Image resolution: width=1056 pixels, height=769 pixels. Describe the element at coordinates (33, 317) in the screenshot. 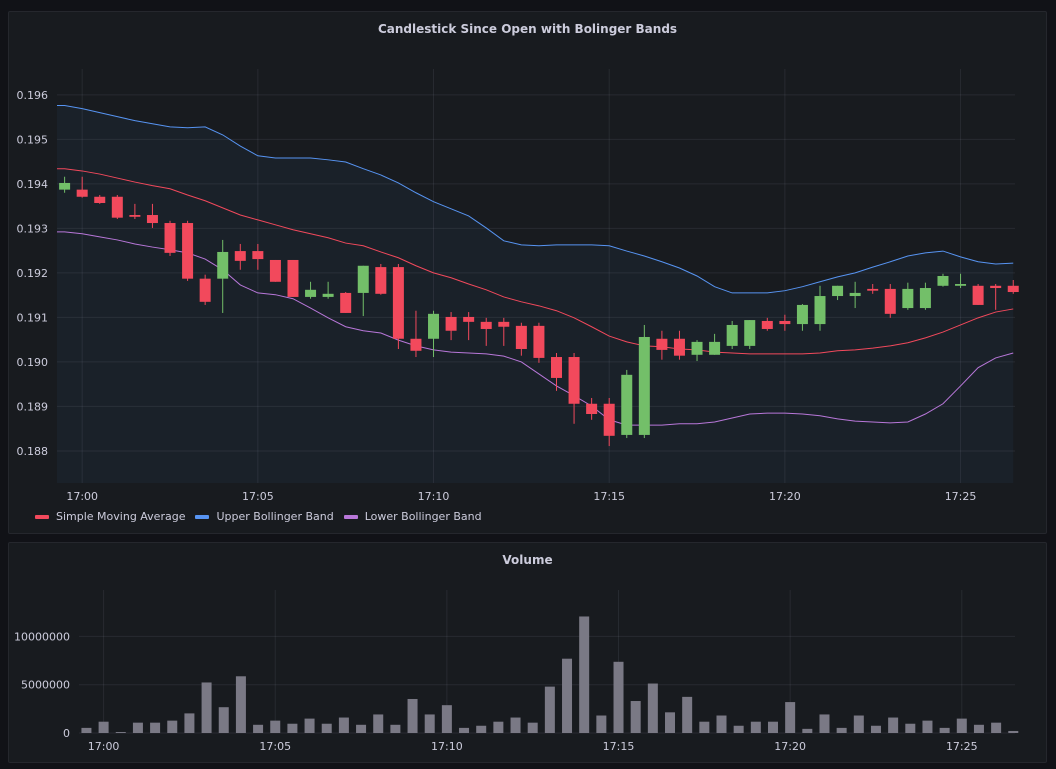

I see `y-tick-label: 0.191` at that location.